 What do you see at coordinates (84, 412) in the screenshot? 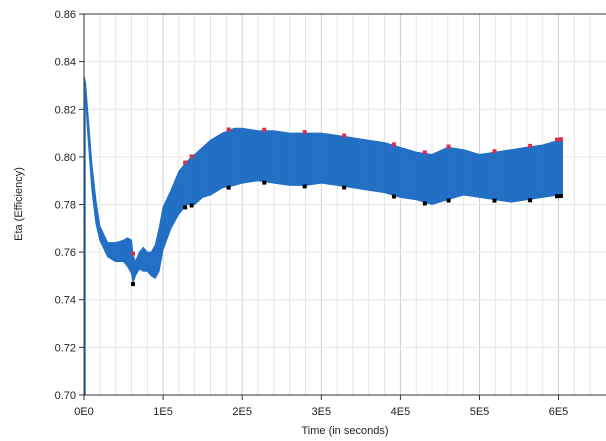
I see `x-tick-label: 0E0` at bounding box center [84, 412].